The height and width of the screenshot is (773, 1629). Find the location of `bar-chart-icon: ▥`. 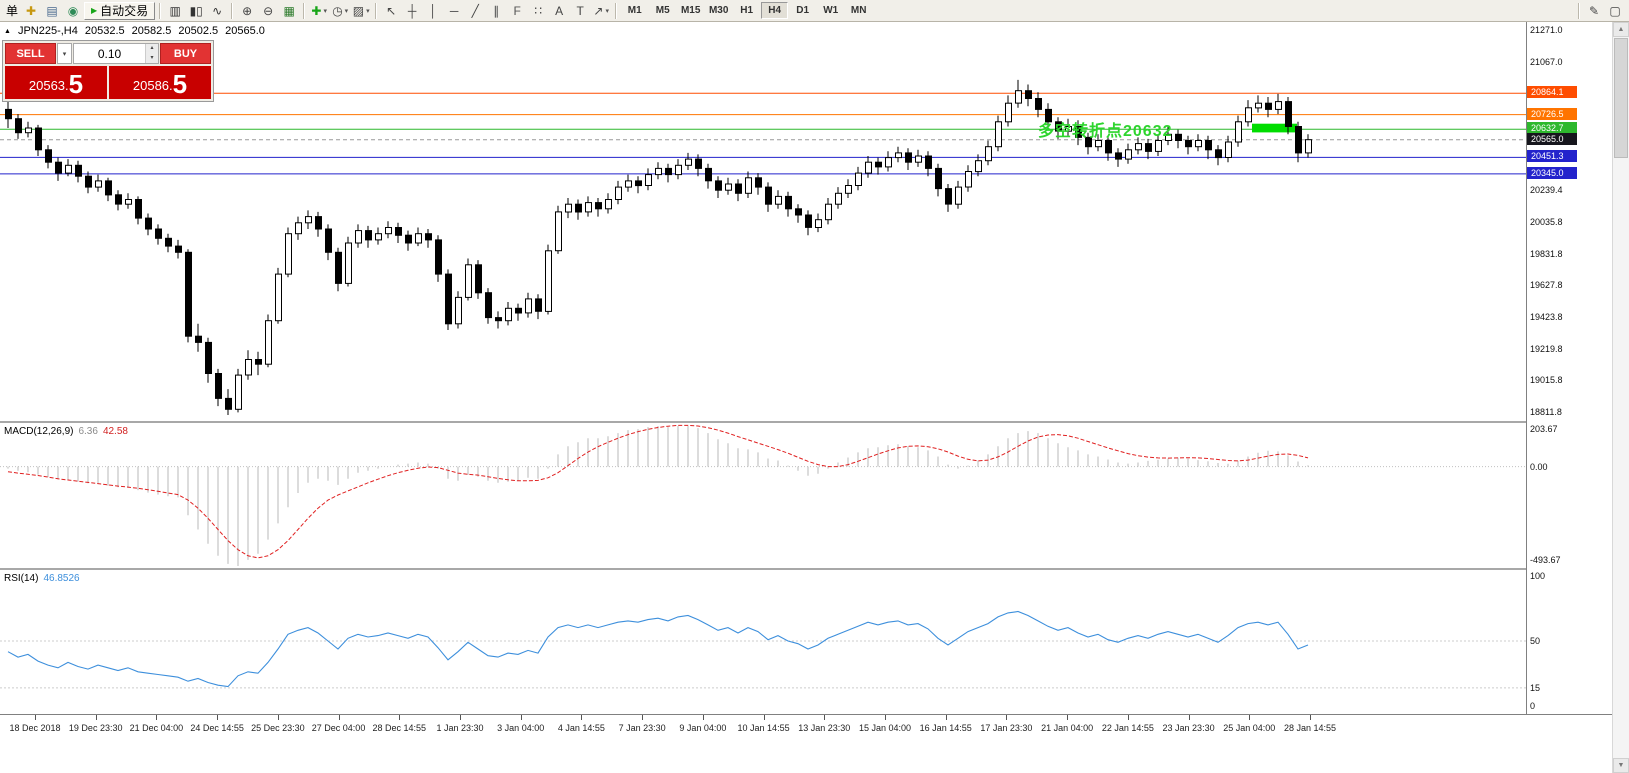

bar-chart-icon: ▥ is located at coordinates (175, 10).